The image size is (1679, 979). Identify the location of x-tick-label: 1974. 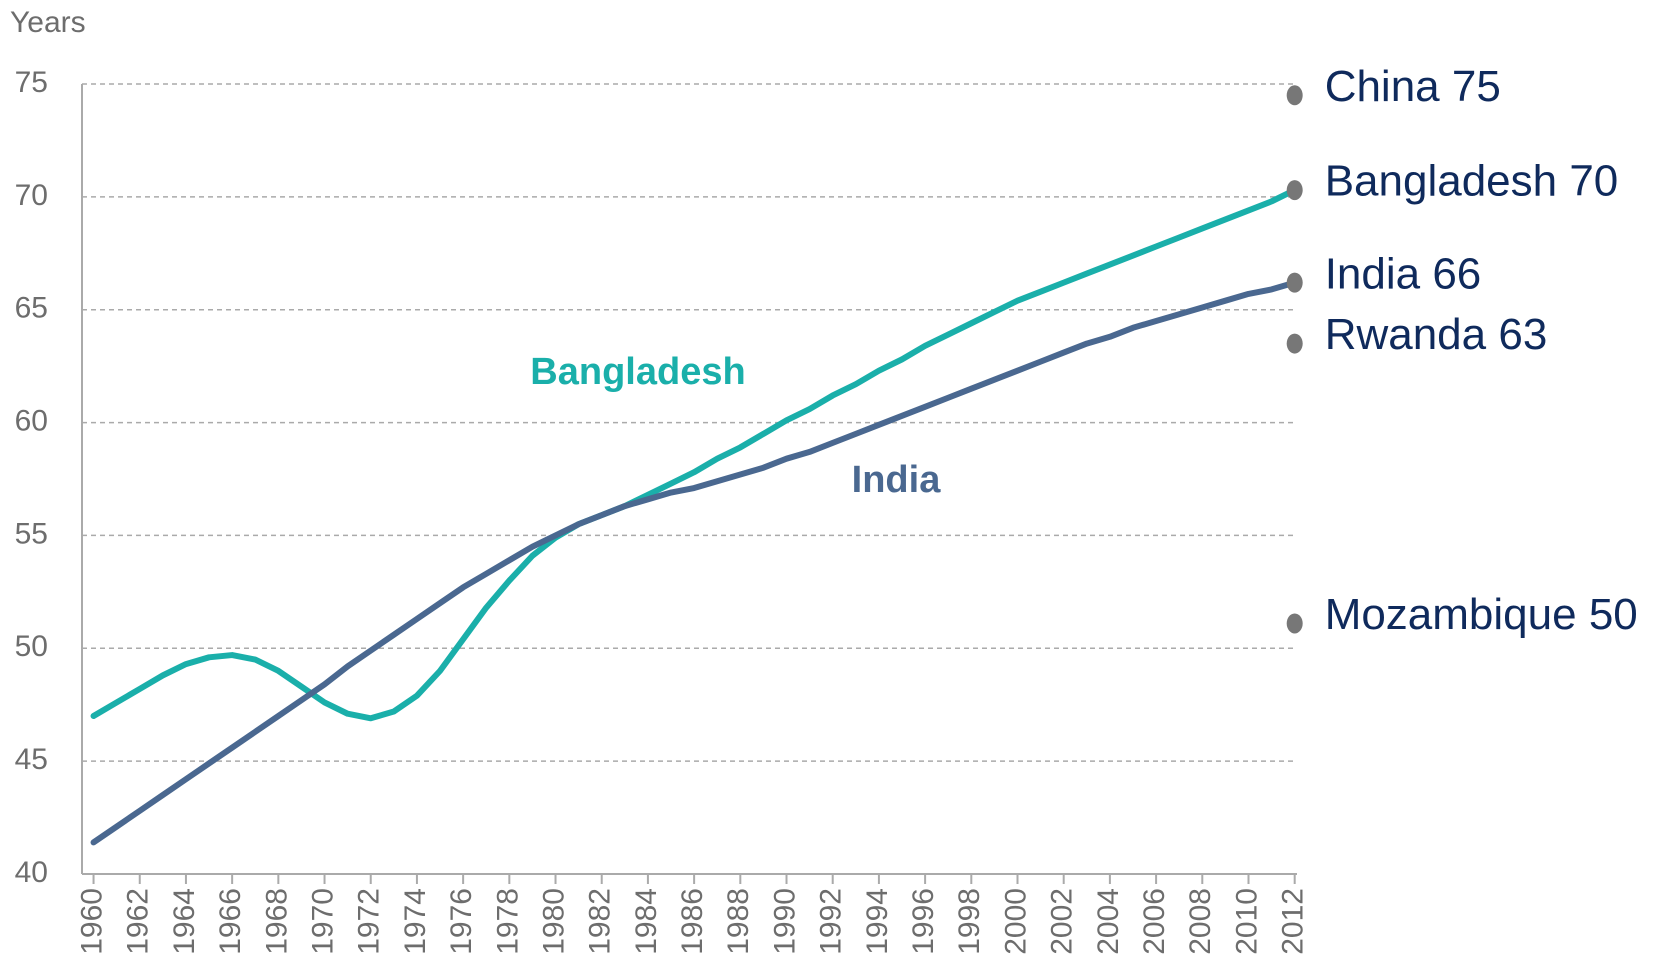
(415, 921).